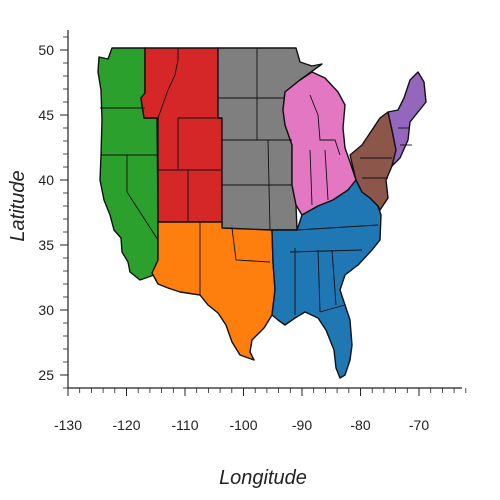 This screenshot has height=500, width=500. What do you see at coordinates (46, 115) in the screenshot?
I see `y-tick-label: 45` at bounding box center [46, 115].